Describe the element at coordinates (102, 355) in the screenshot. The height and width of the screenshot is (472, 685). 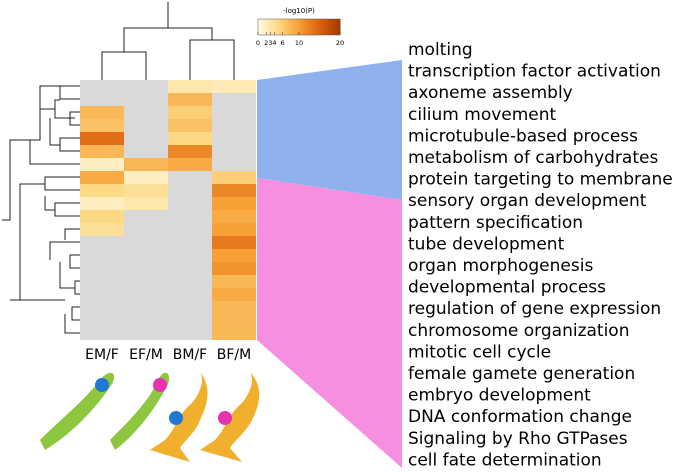
I see `column-label: EM/F` at that location.